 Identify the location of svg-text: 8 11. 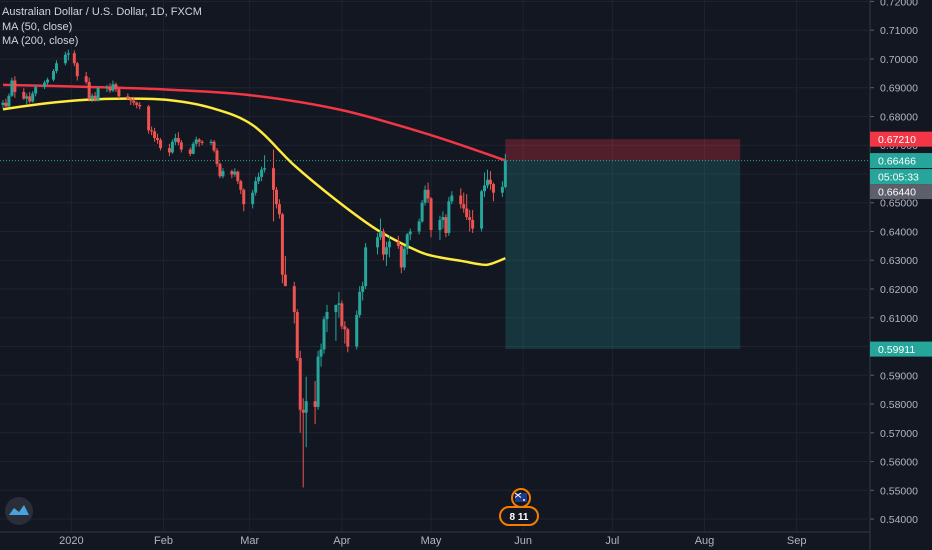
(519, 517).